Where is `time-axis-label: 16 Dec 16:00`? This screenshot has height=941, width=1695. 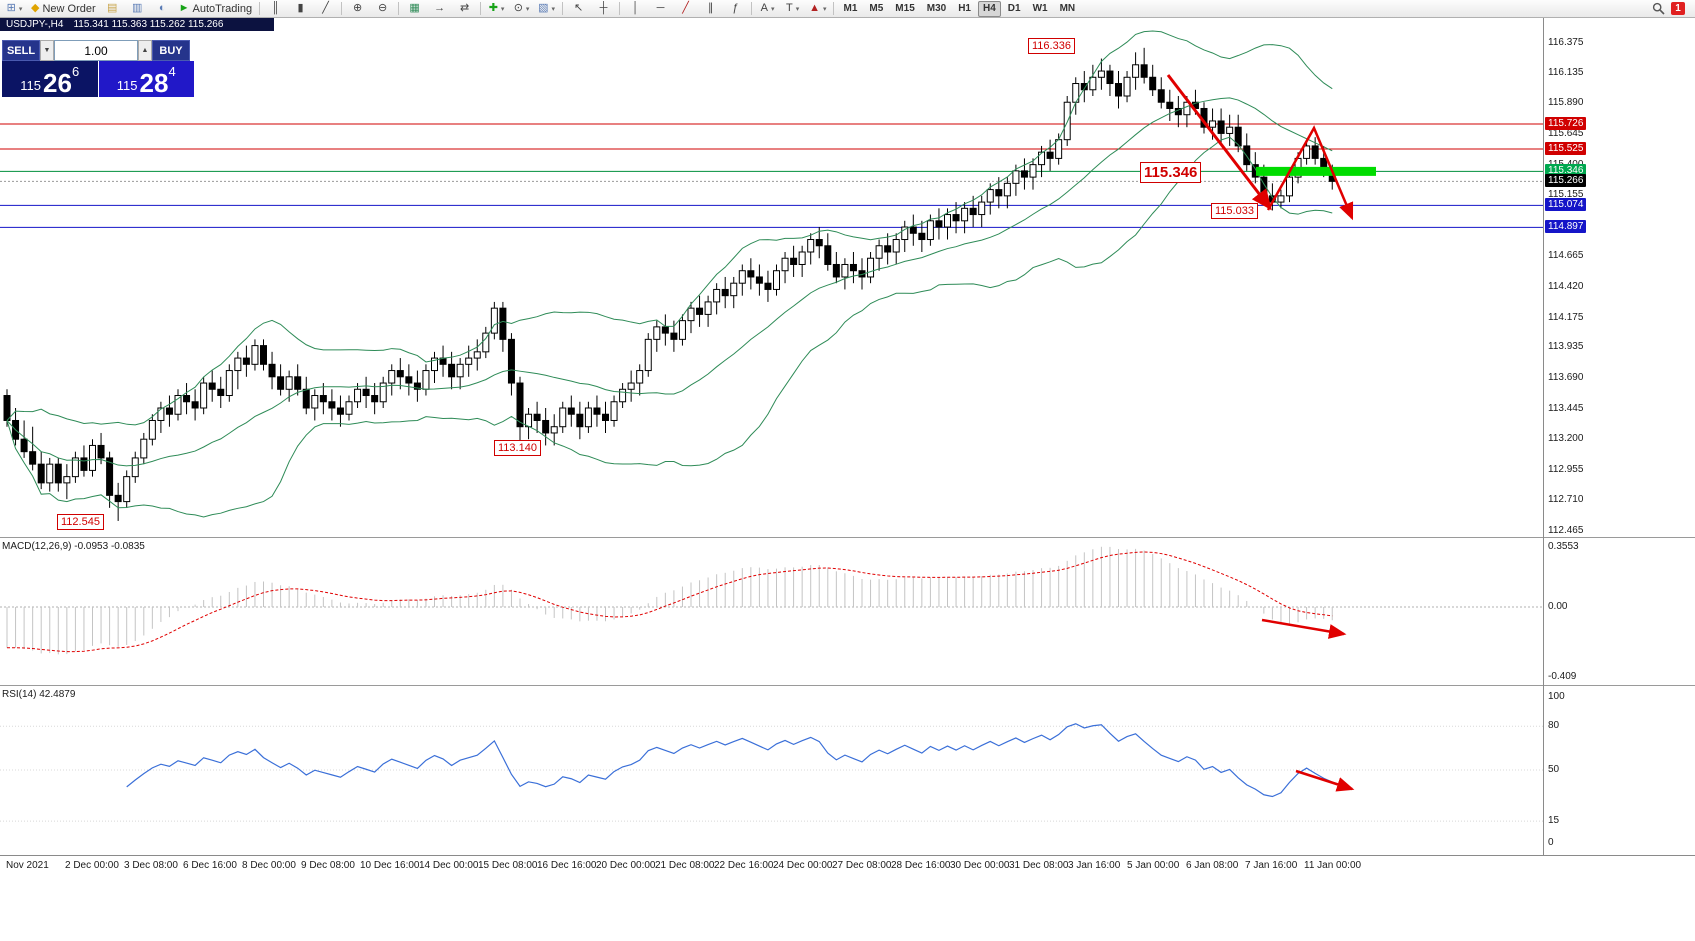
time-axis-label: 16 Dec 16:00 is located at coordinates (567, 865).